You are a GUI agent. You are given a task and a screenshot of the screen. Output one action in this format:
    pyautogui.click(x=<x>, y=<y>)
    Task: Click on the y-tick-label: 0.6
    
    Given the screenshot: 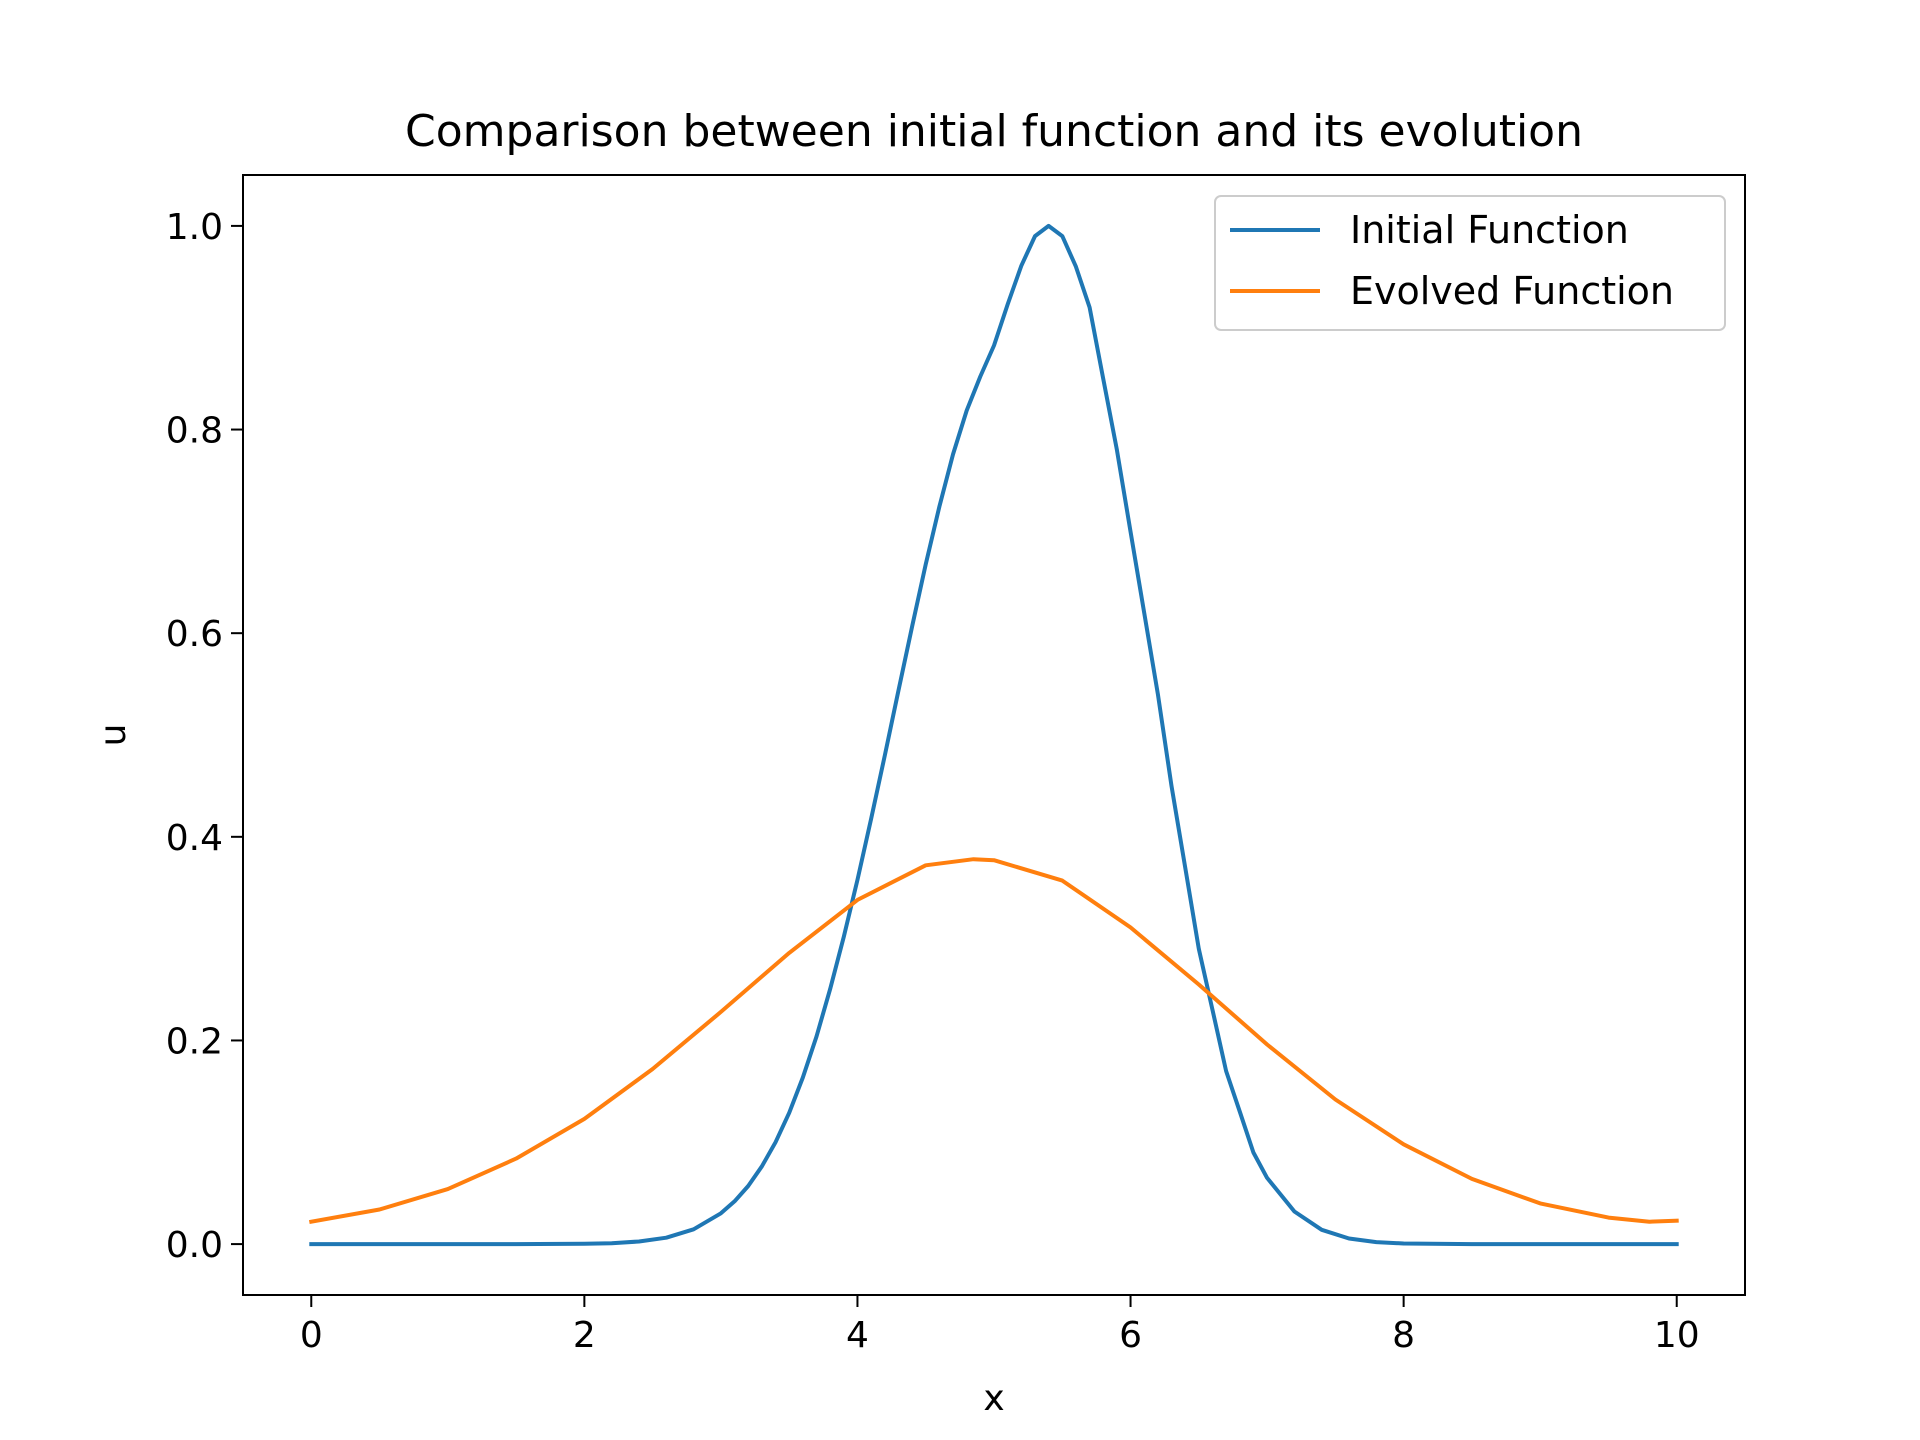 What is the action you would take?
    pyautogui.click(x=194, y=634)
    